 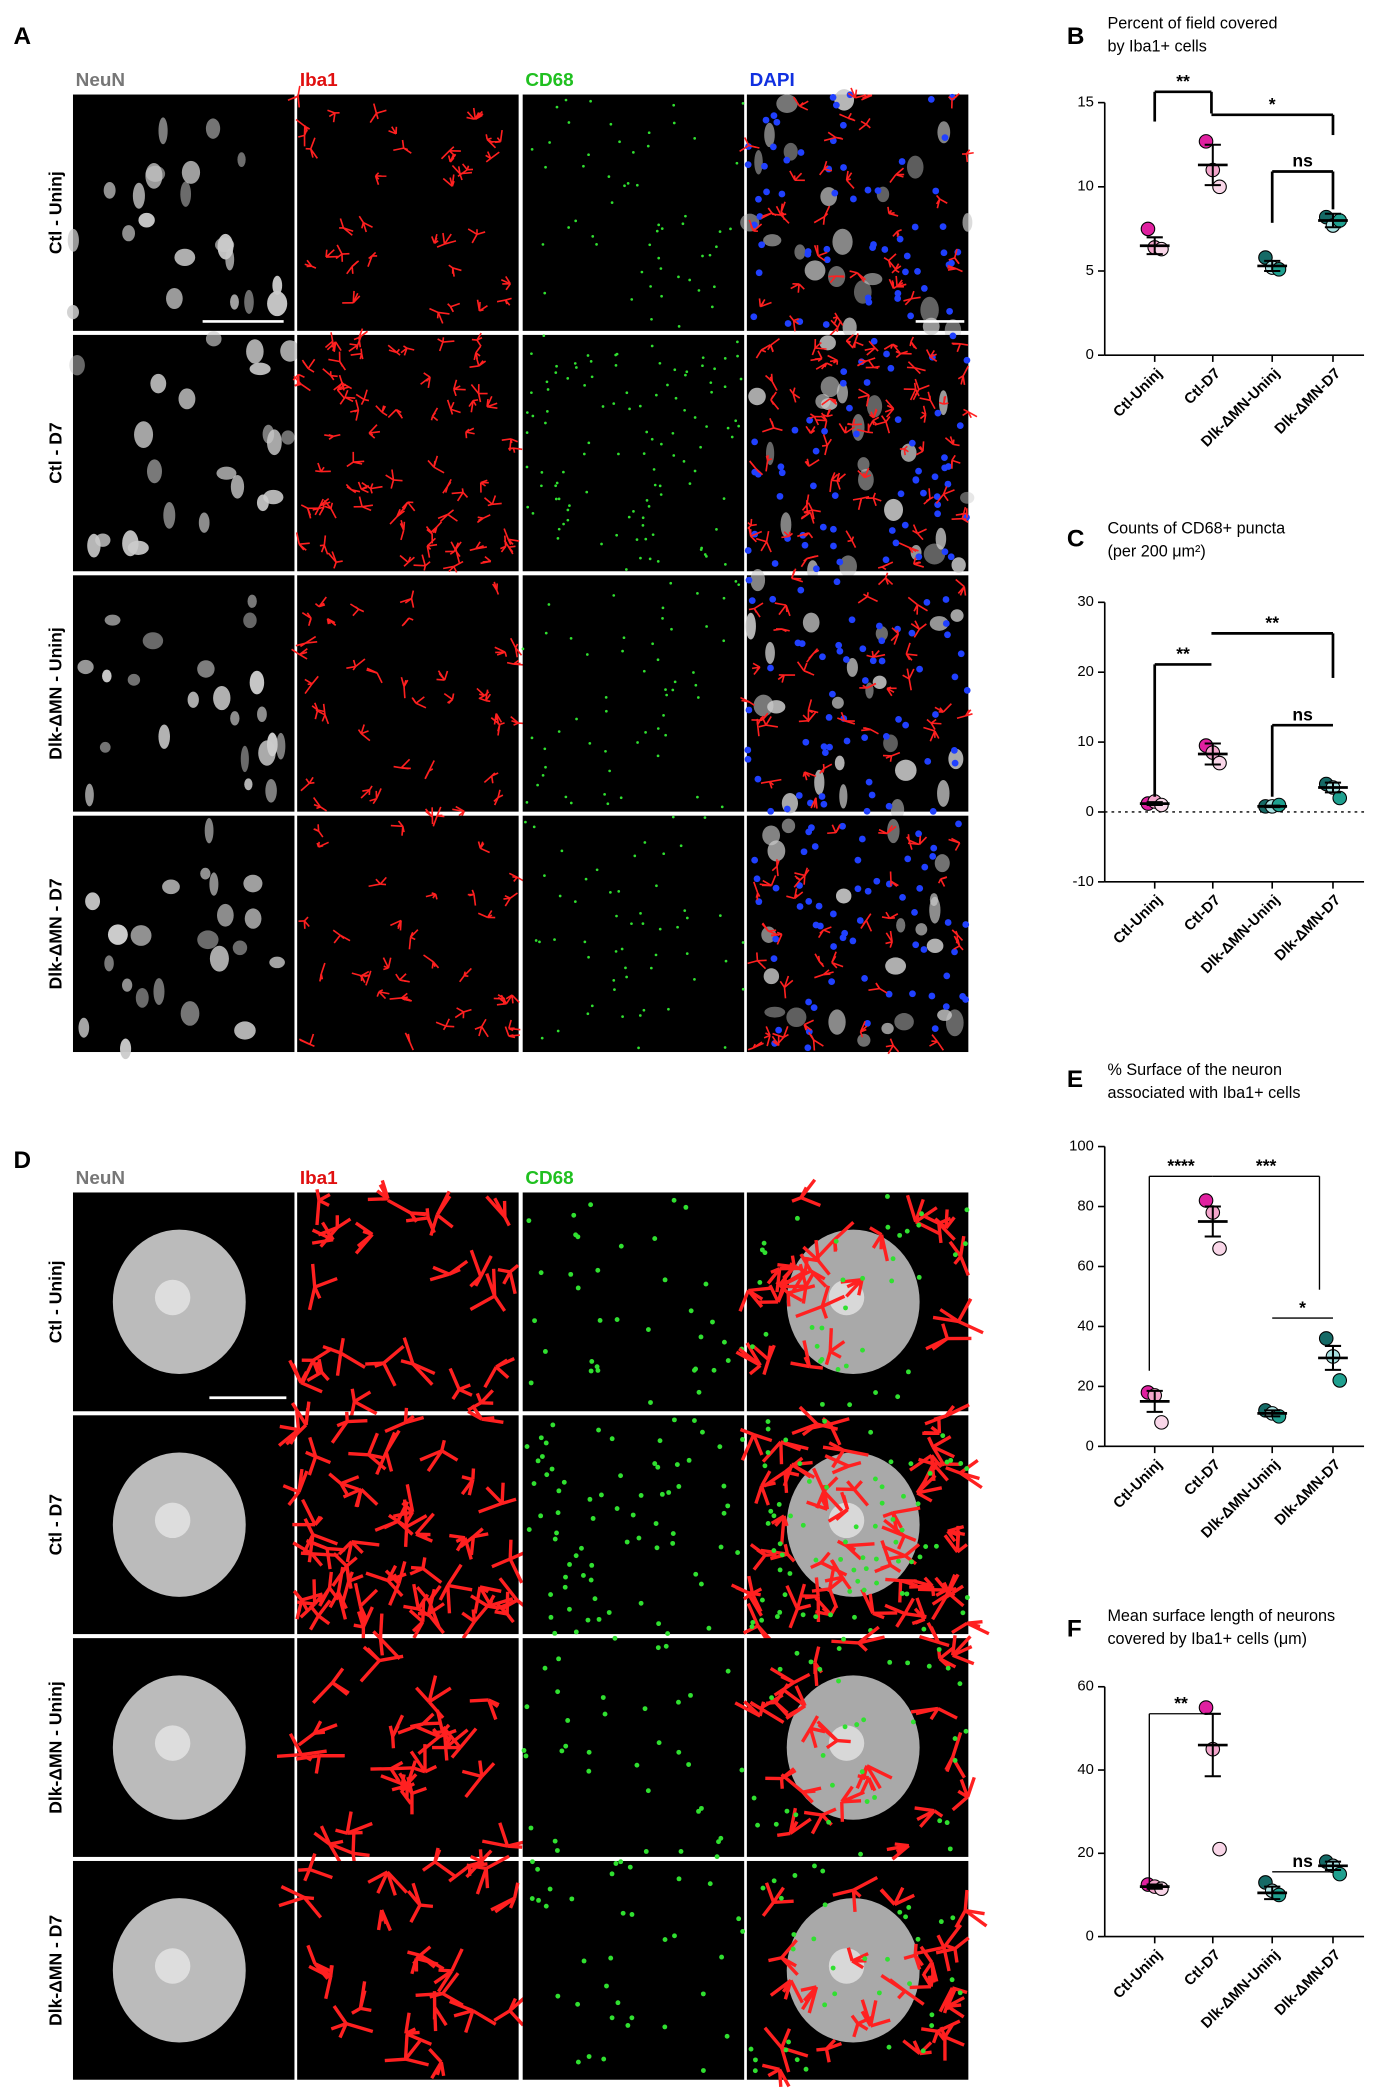 What do you see at coordinates (857, 453) in the screenshot?
I see `micrograph` at bounding box center [857, 453].